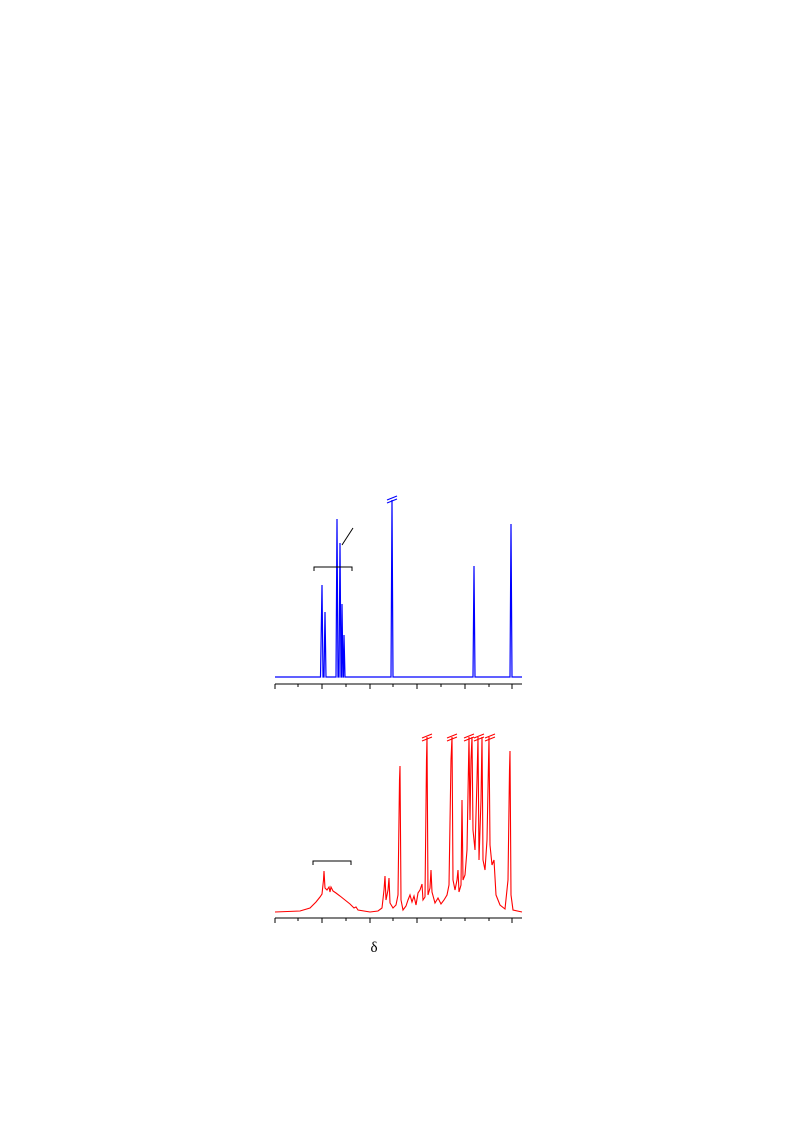 The image size is (793, 1121). I want to click on blue-spectrum, so click(398, 588).